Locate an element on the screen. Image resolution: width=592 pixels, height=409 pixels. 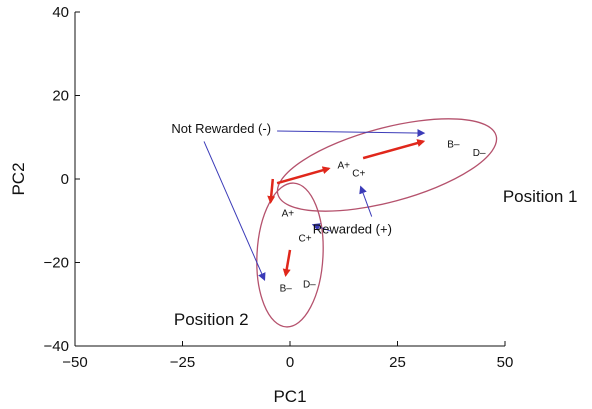
x-tick-label: −50 is located at coordinates (74, 362).